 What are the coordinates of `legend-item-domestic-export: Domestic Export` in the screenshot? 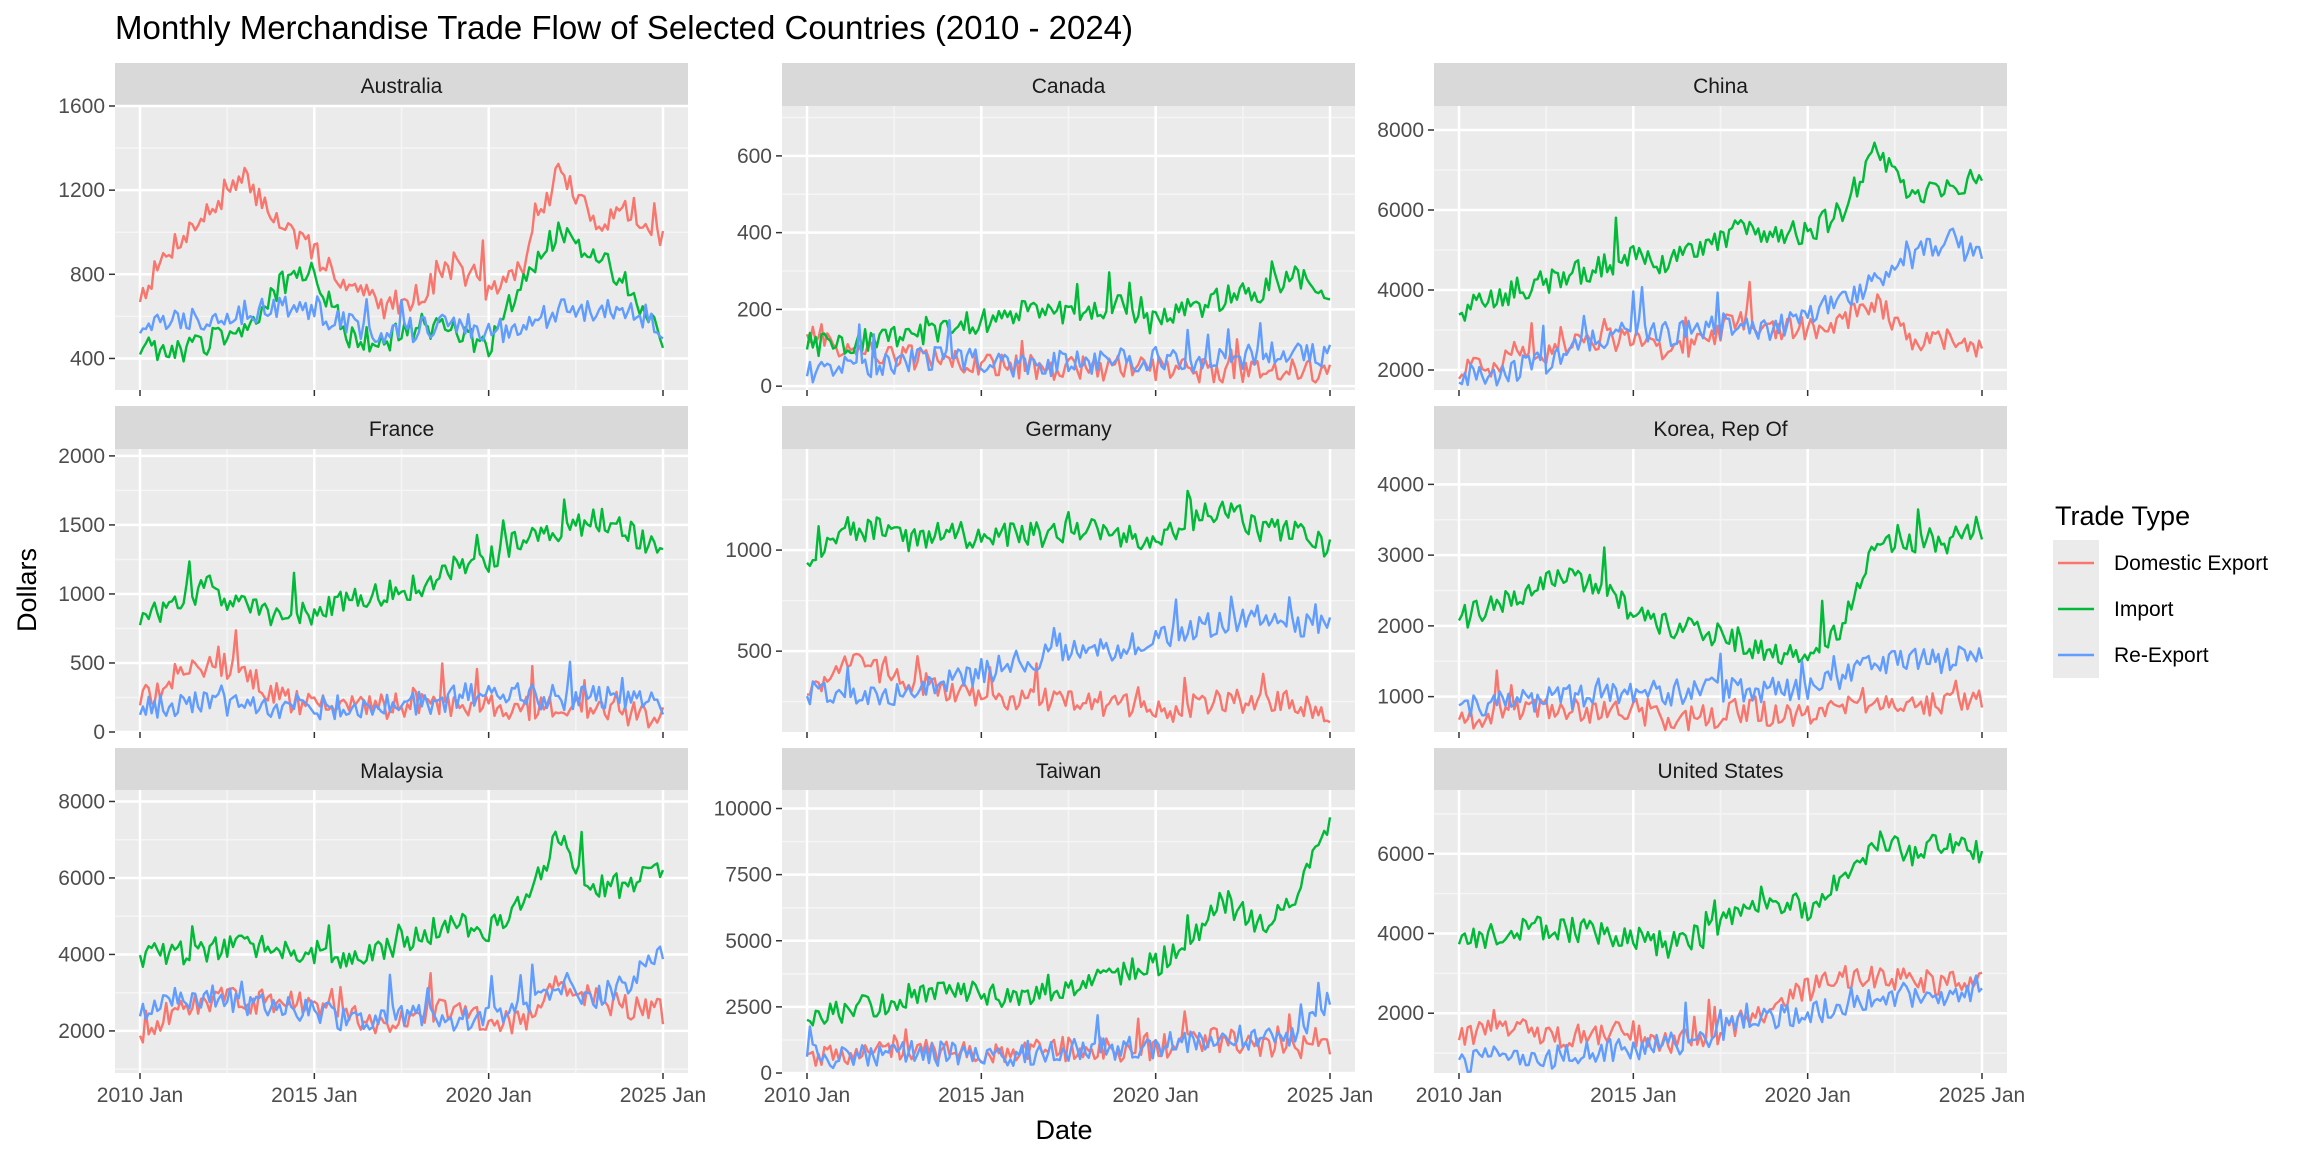 It's located at (2160, 563).